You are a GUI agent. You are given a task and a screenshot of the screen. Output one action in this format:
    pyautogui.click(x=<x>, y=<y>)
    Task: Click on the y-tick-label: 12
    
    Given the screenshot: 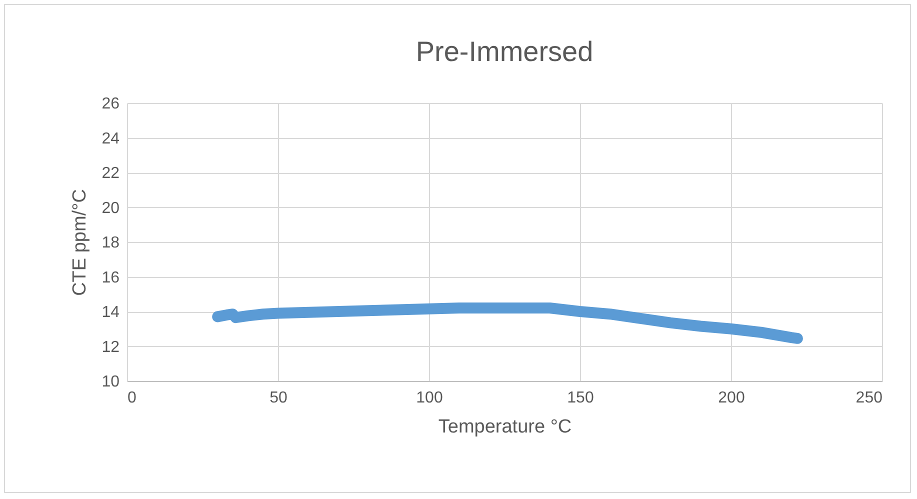 What is the action you would take?
    pyautogui.click(x=111, y=347)
    